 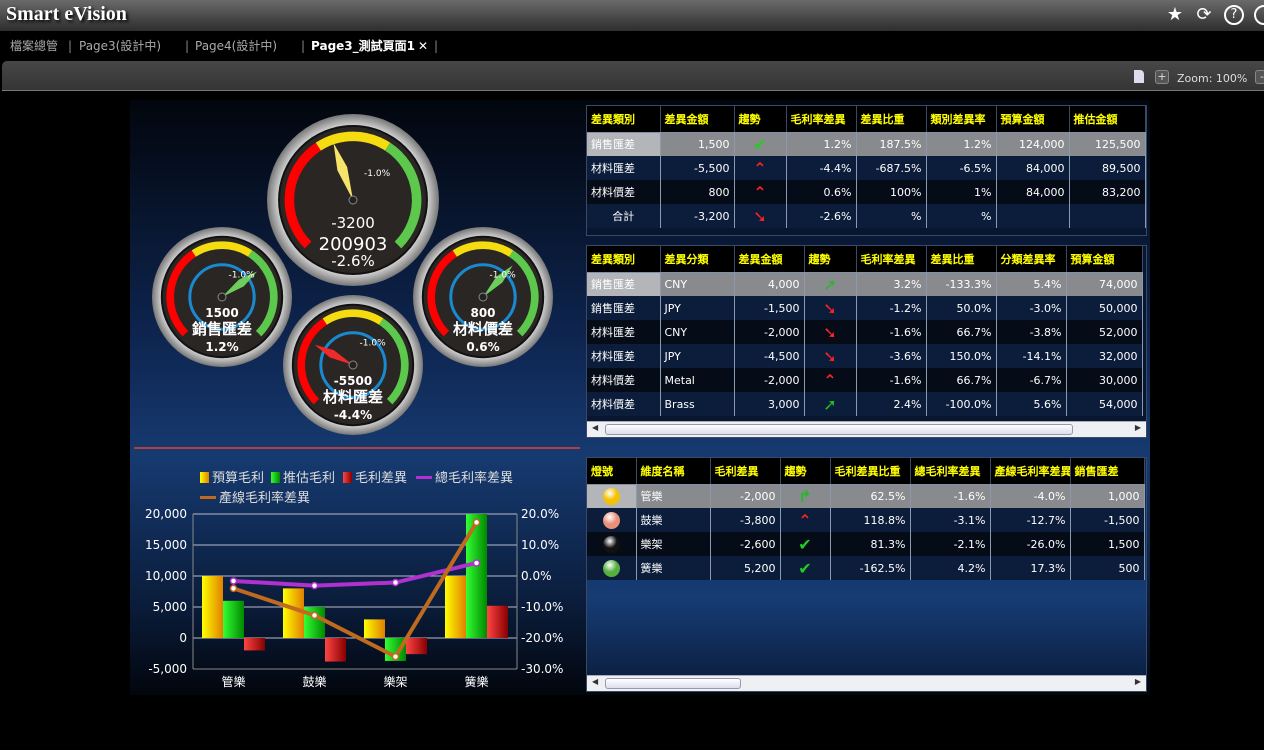 I want to click on tab-page3-test: Page3_測試頁面1, so click(x=363, y=46).